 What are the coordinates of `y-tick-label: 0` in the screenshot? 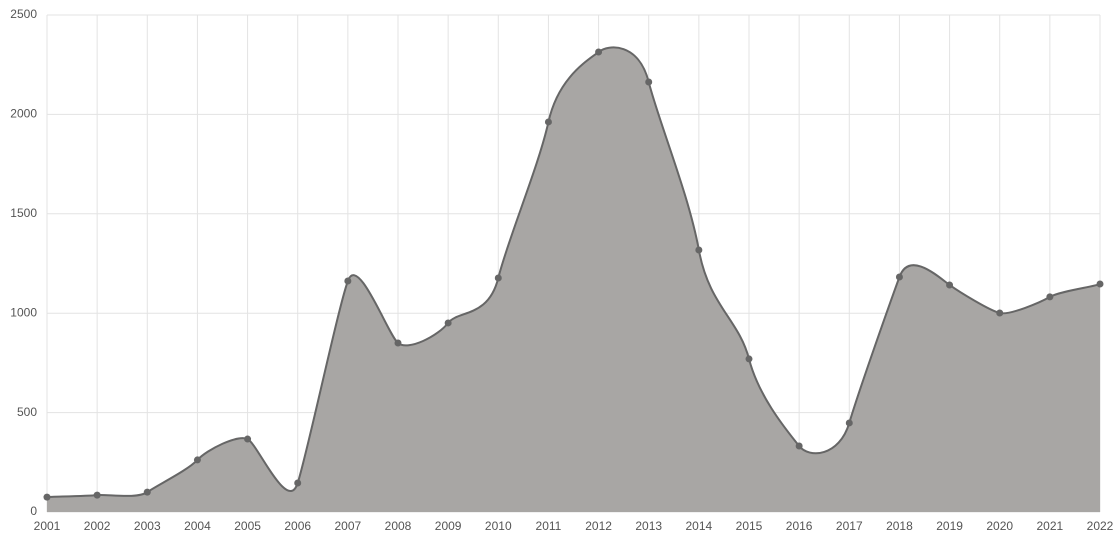 It's located at (33, 511).